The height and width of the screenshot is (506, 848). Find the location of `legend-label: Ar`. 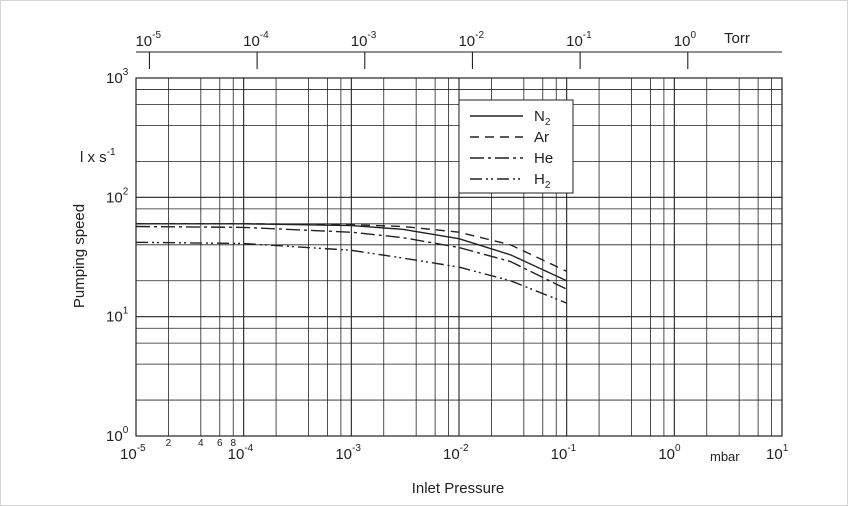

legend-label: Ar is located at coordinates (541, 137).